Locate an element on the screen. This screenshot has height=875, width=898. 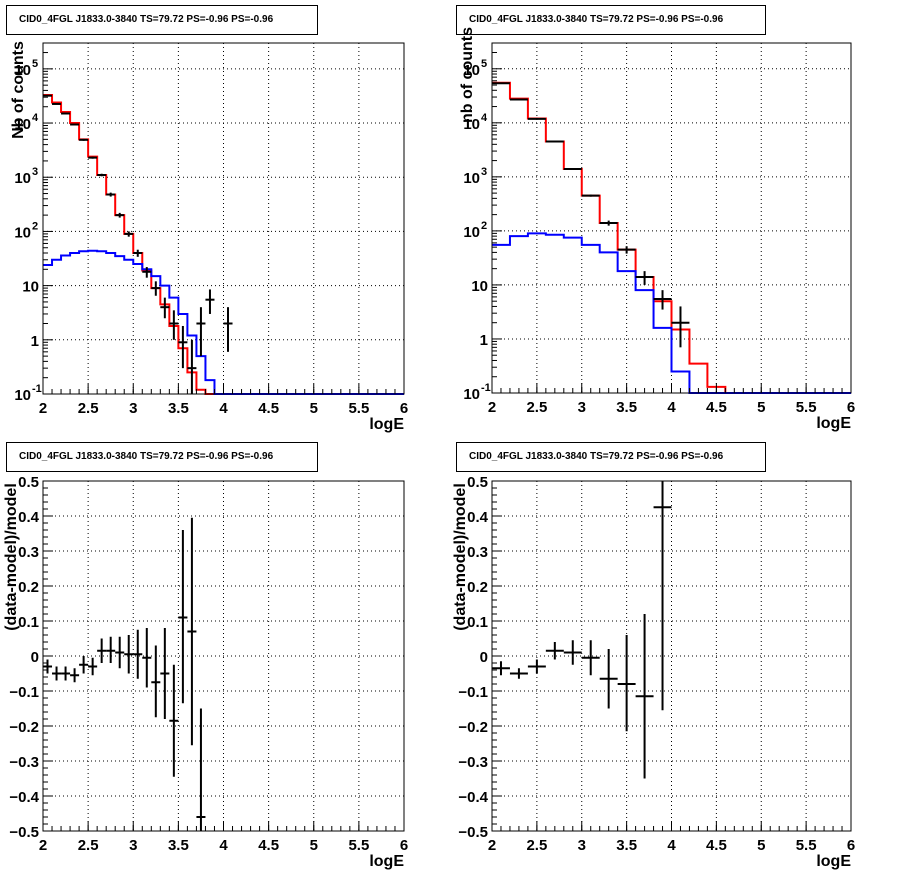
y-tick-label: 1 is located at coordinates (35, 341).